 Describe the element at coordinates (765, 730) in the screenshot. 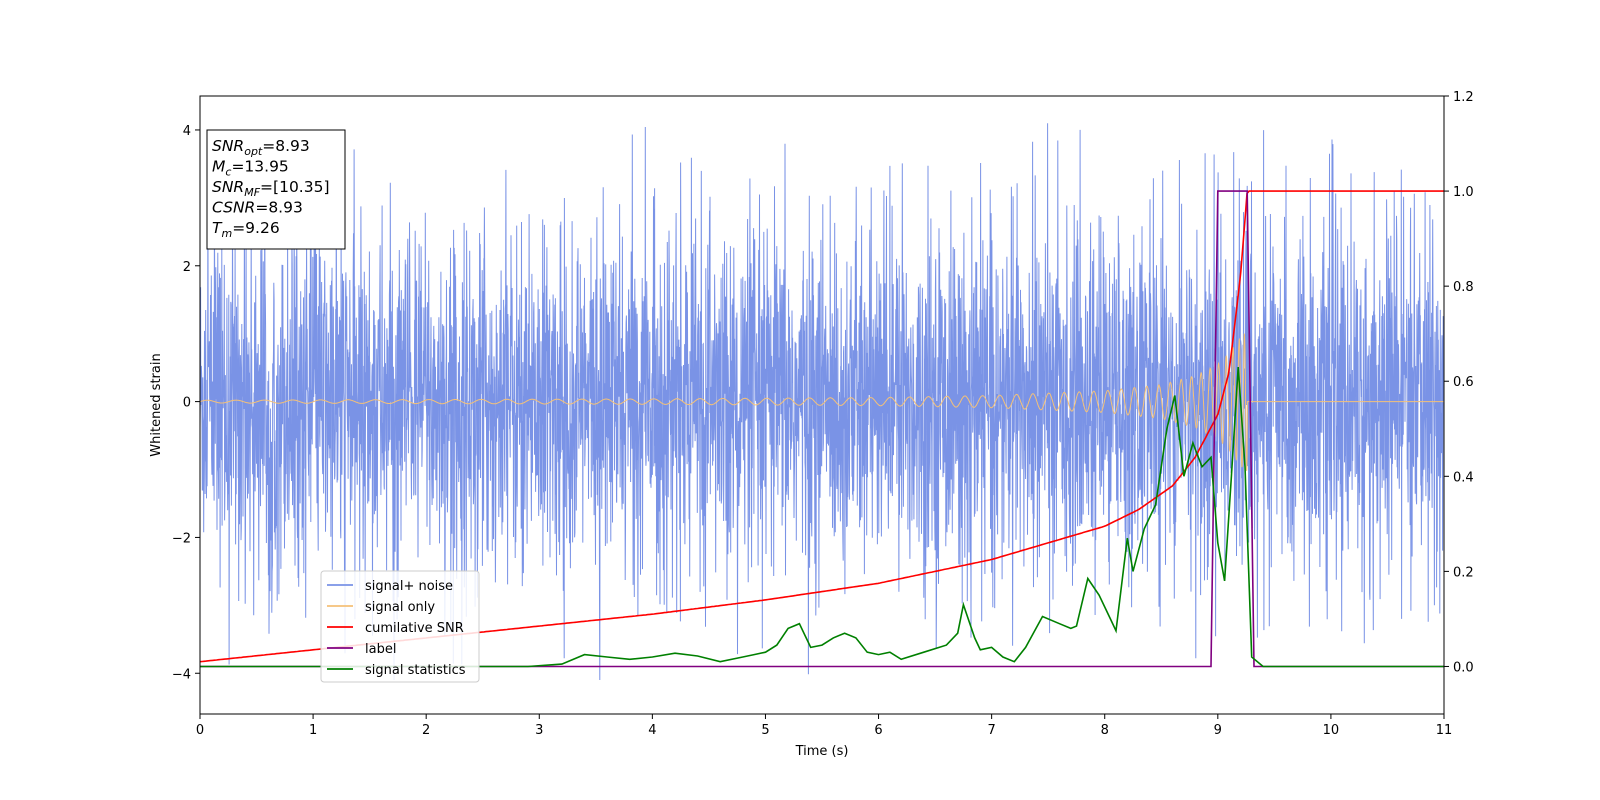

I see `x-tick-label: 5` at that location.